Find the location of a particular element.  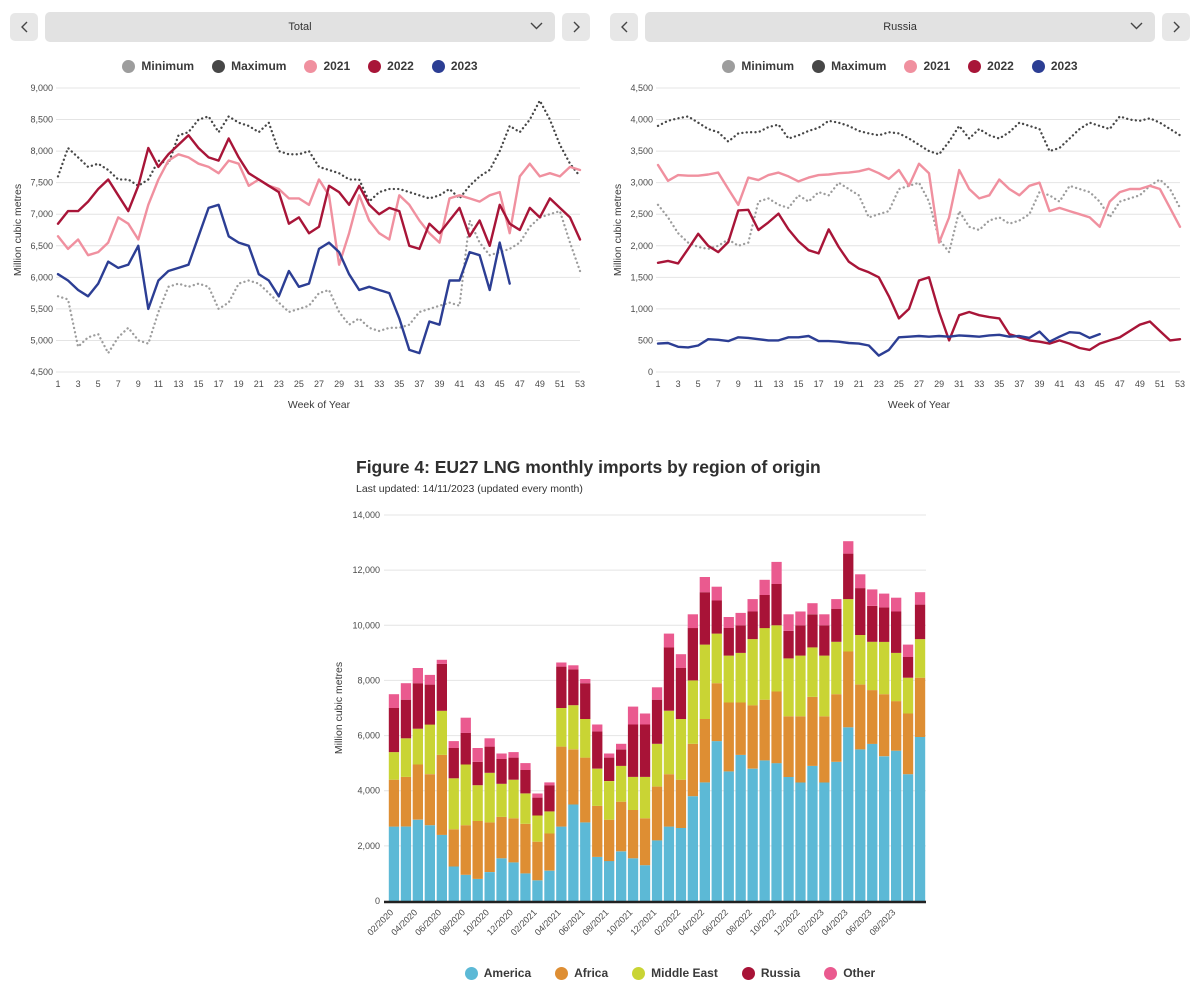

legend-item-2021: 2021 is located at coordinates (927, 66).